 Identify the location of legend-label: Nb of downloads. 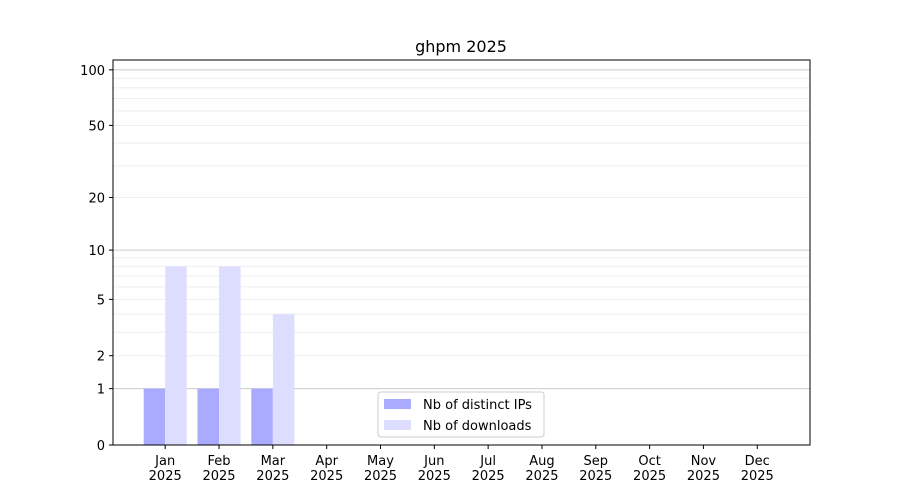
(477, 426).